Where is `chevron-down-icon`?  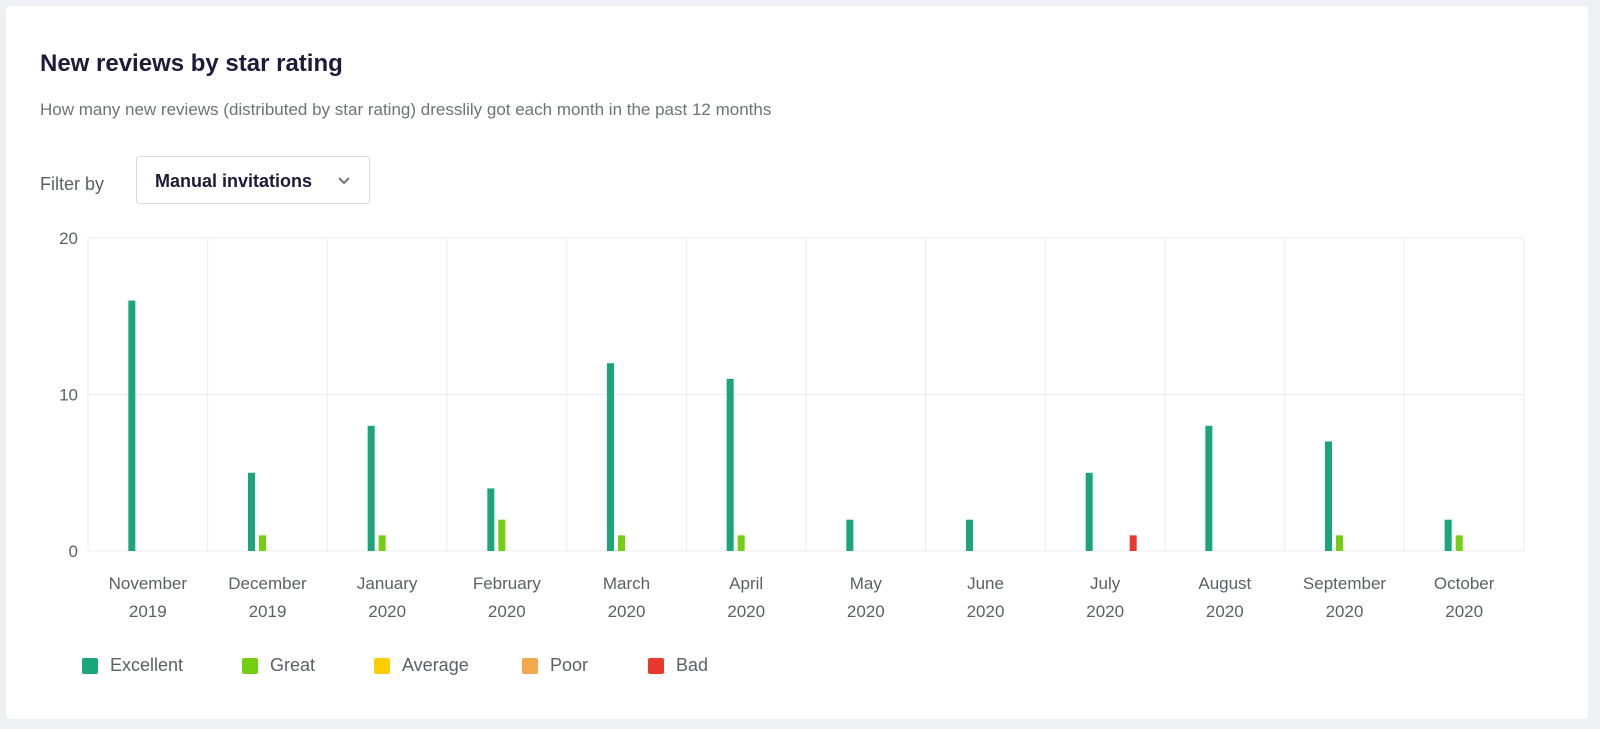 chevron-down-icon is located at coordinates (344, 181).